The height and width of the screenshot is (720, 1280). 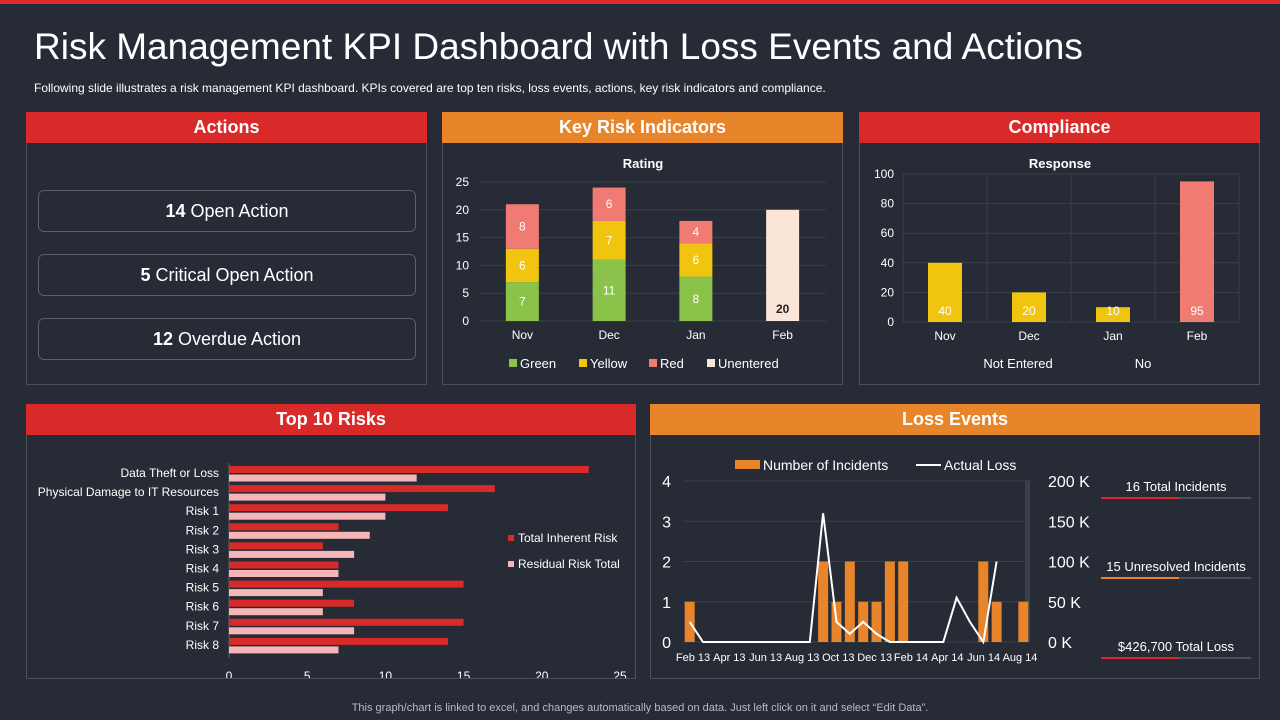 What do you see at coordinates (843, 579) in the screenshot?
I see `loss-actual-line` at bounding box center [843, 579].